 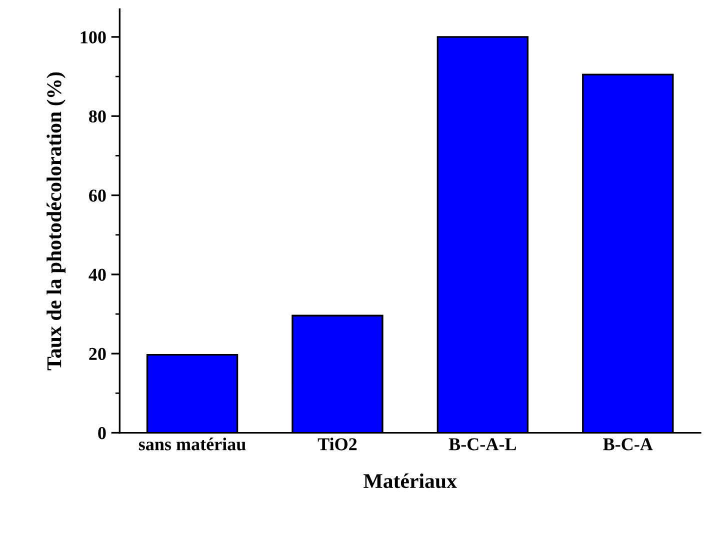 What do you see at coordinates (102, 433) in the screenshot?
I see `y-tick-label: 0` at bounding box center [102, 433].